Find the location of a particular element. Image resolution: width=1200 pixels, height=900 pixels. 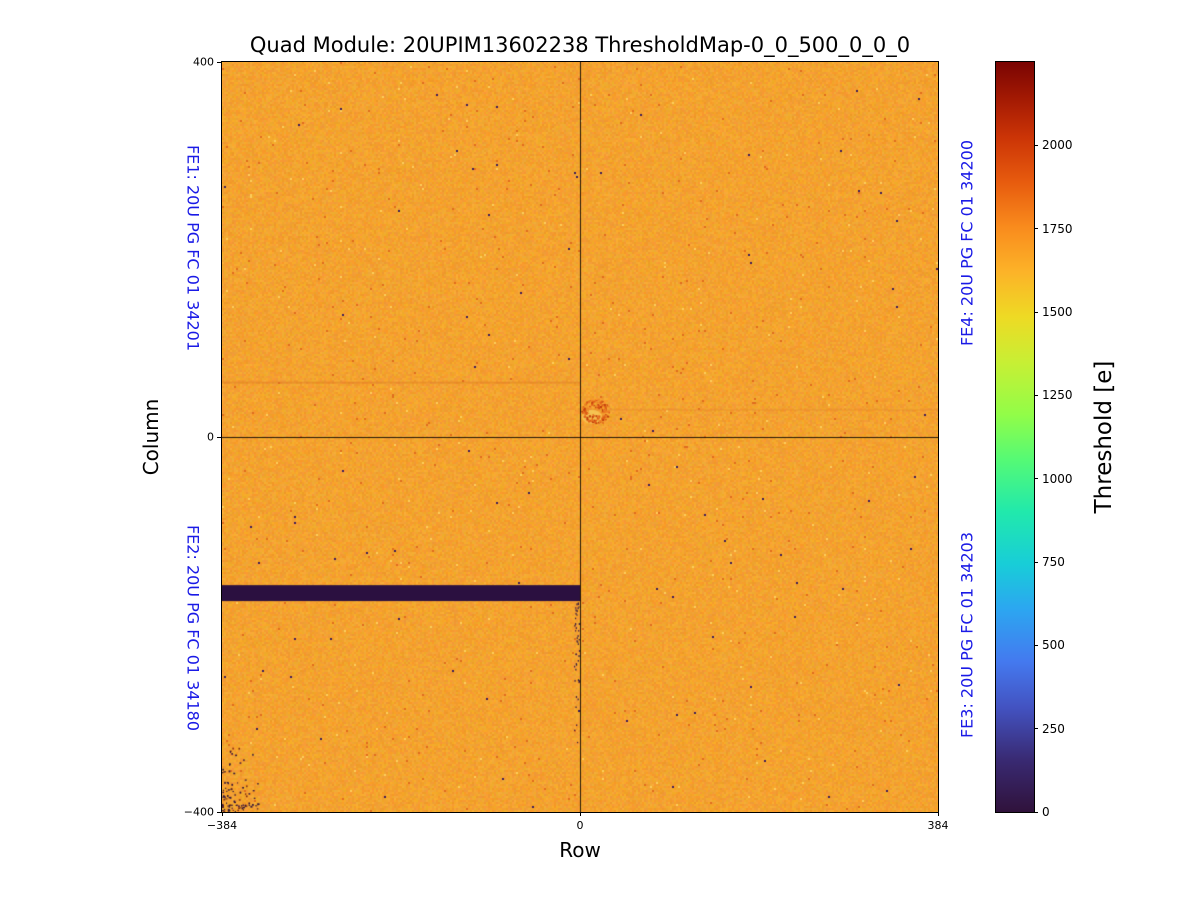

fe2-chip-label: FE2: 20U PG FC 01 34180 is located at coordinates (193, 628).